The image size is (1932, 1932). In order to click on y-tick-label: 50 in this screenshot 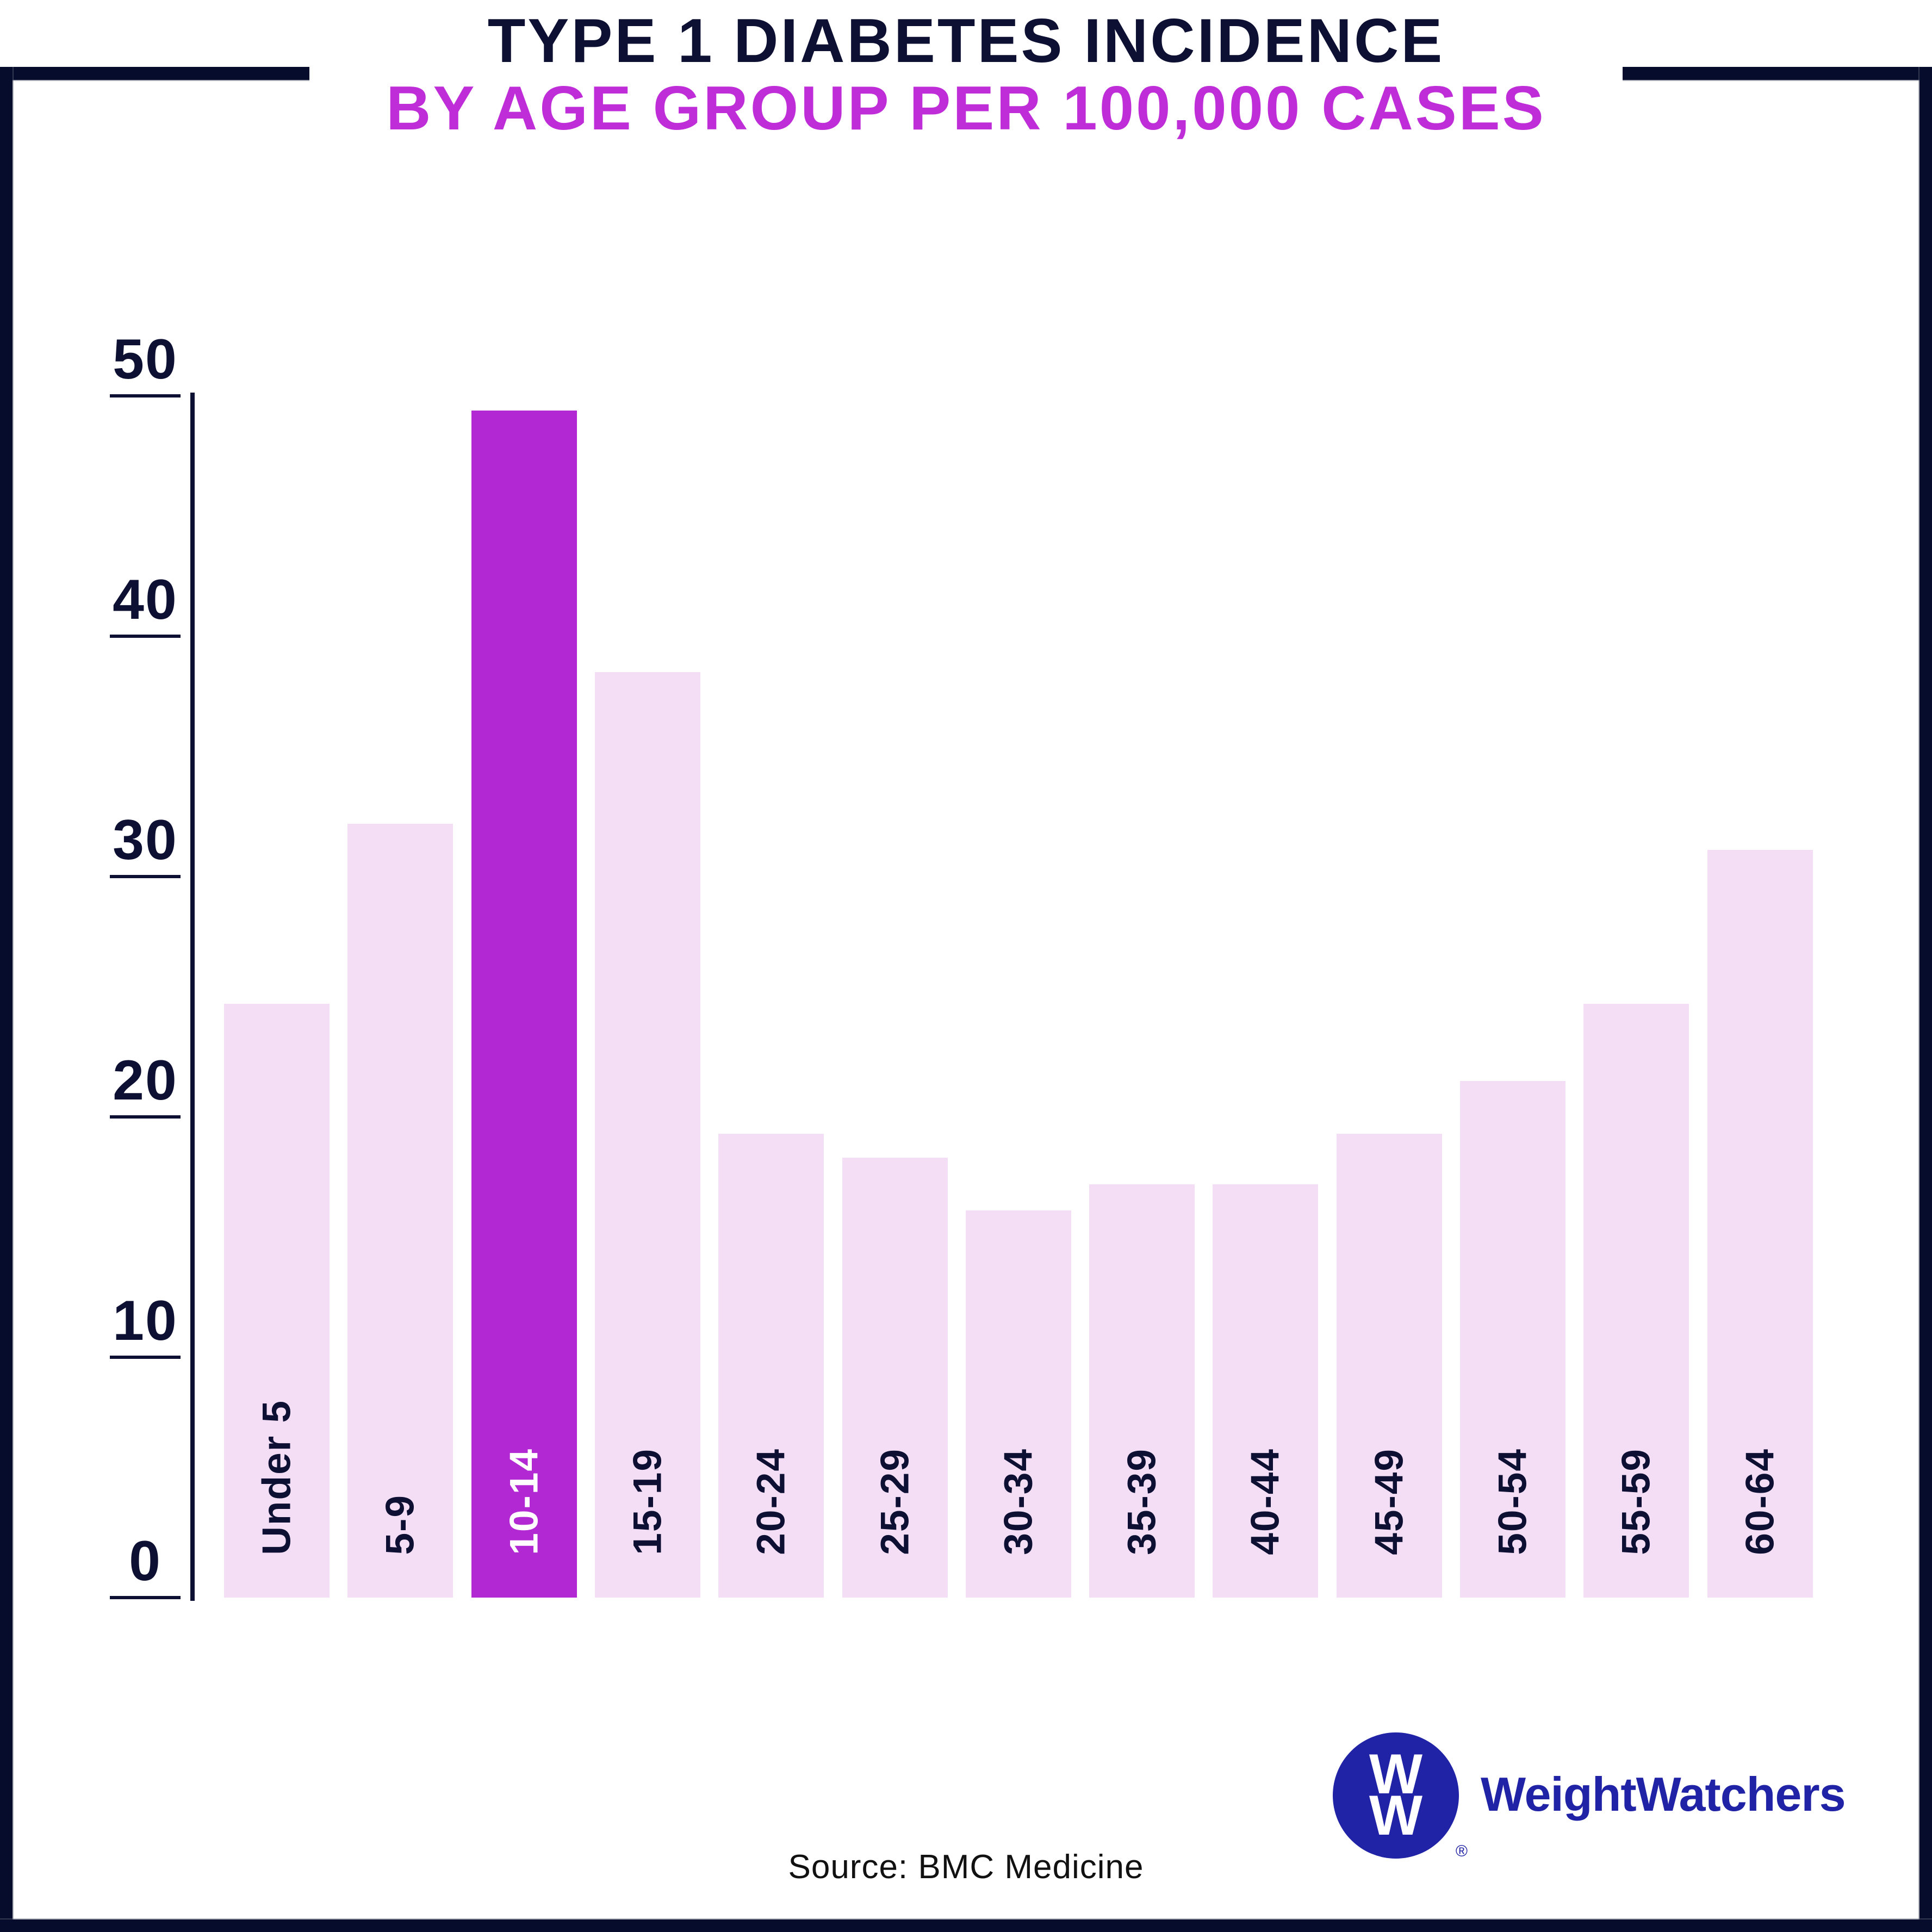, I will do `click(145, 359)`.